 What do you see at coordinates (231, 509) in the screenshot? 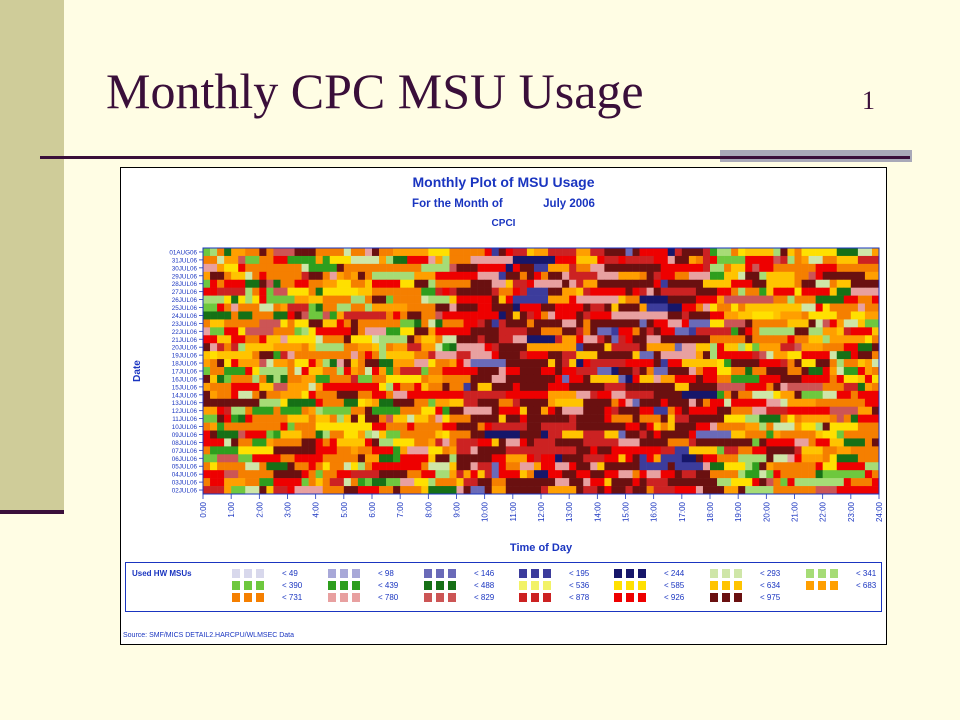
I see `x-tick-label: 1:00` at bounding box center [231, 509].